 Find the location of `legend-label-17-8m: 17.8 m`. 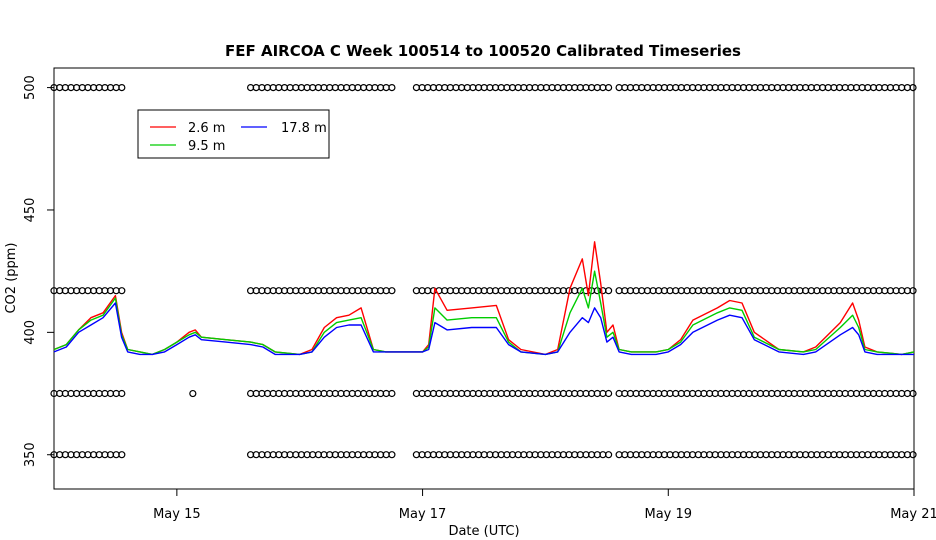

legend-label-17-8m: 17.8 m is located at coordinates (304, 128).